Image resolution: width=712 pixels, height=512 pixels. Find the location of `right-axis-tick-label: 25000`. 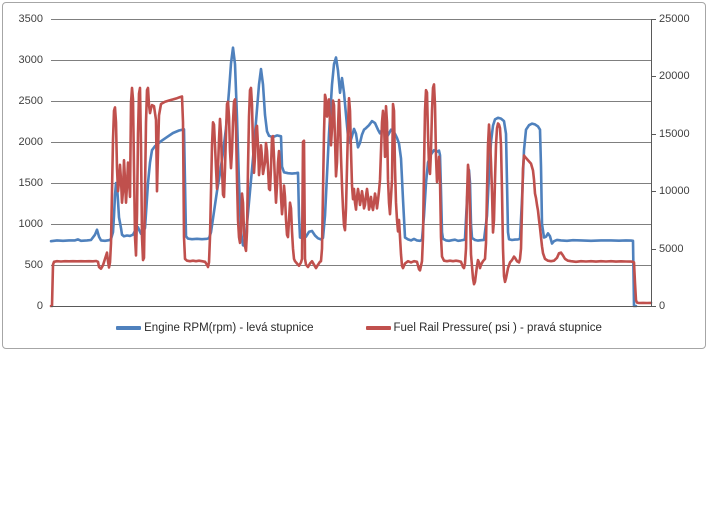

right-axis-tick-label: 25000 is located at coordinates (674, 19).